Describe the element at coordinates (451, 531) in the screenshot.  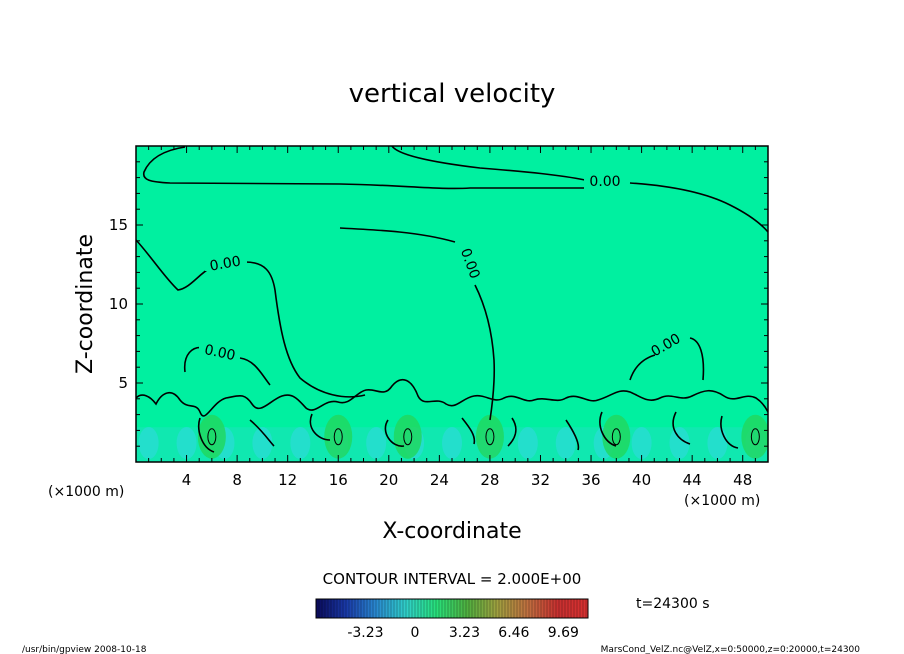
I see `x-axis-title: X-coordinate` at that location.